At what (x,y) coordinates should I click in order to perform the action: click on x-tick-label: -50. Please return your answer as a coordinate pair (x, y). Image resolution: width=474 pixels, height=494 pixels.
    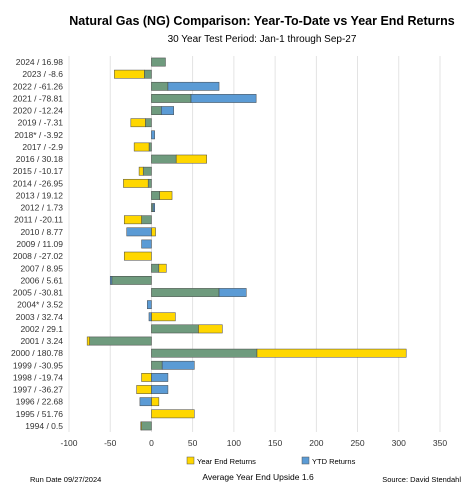
    Looking at the image, I should click on (110, 443).